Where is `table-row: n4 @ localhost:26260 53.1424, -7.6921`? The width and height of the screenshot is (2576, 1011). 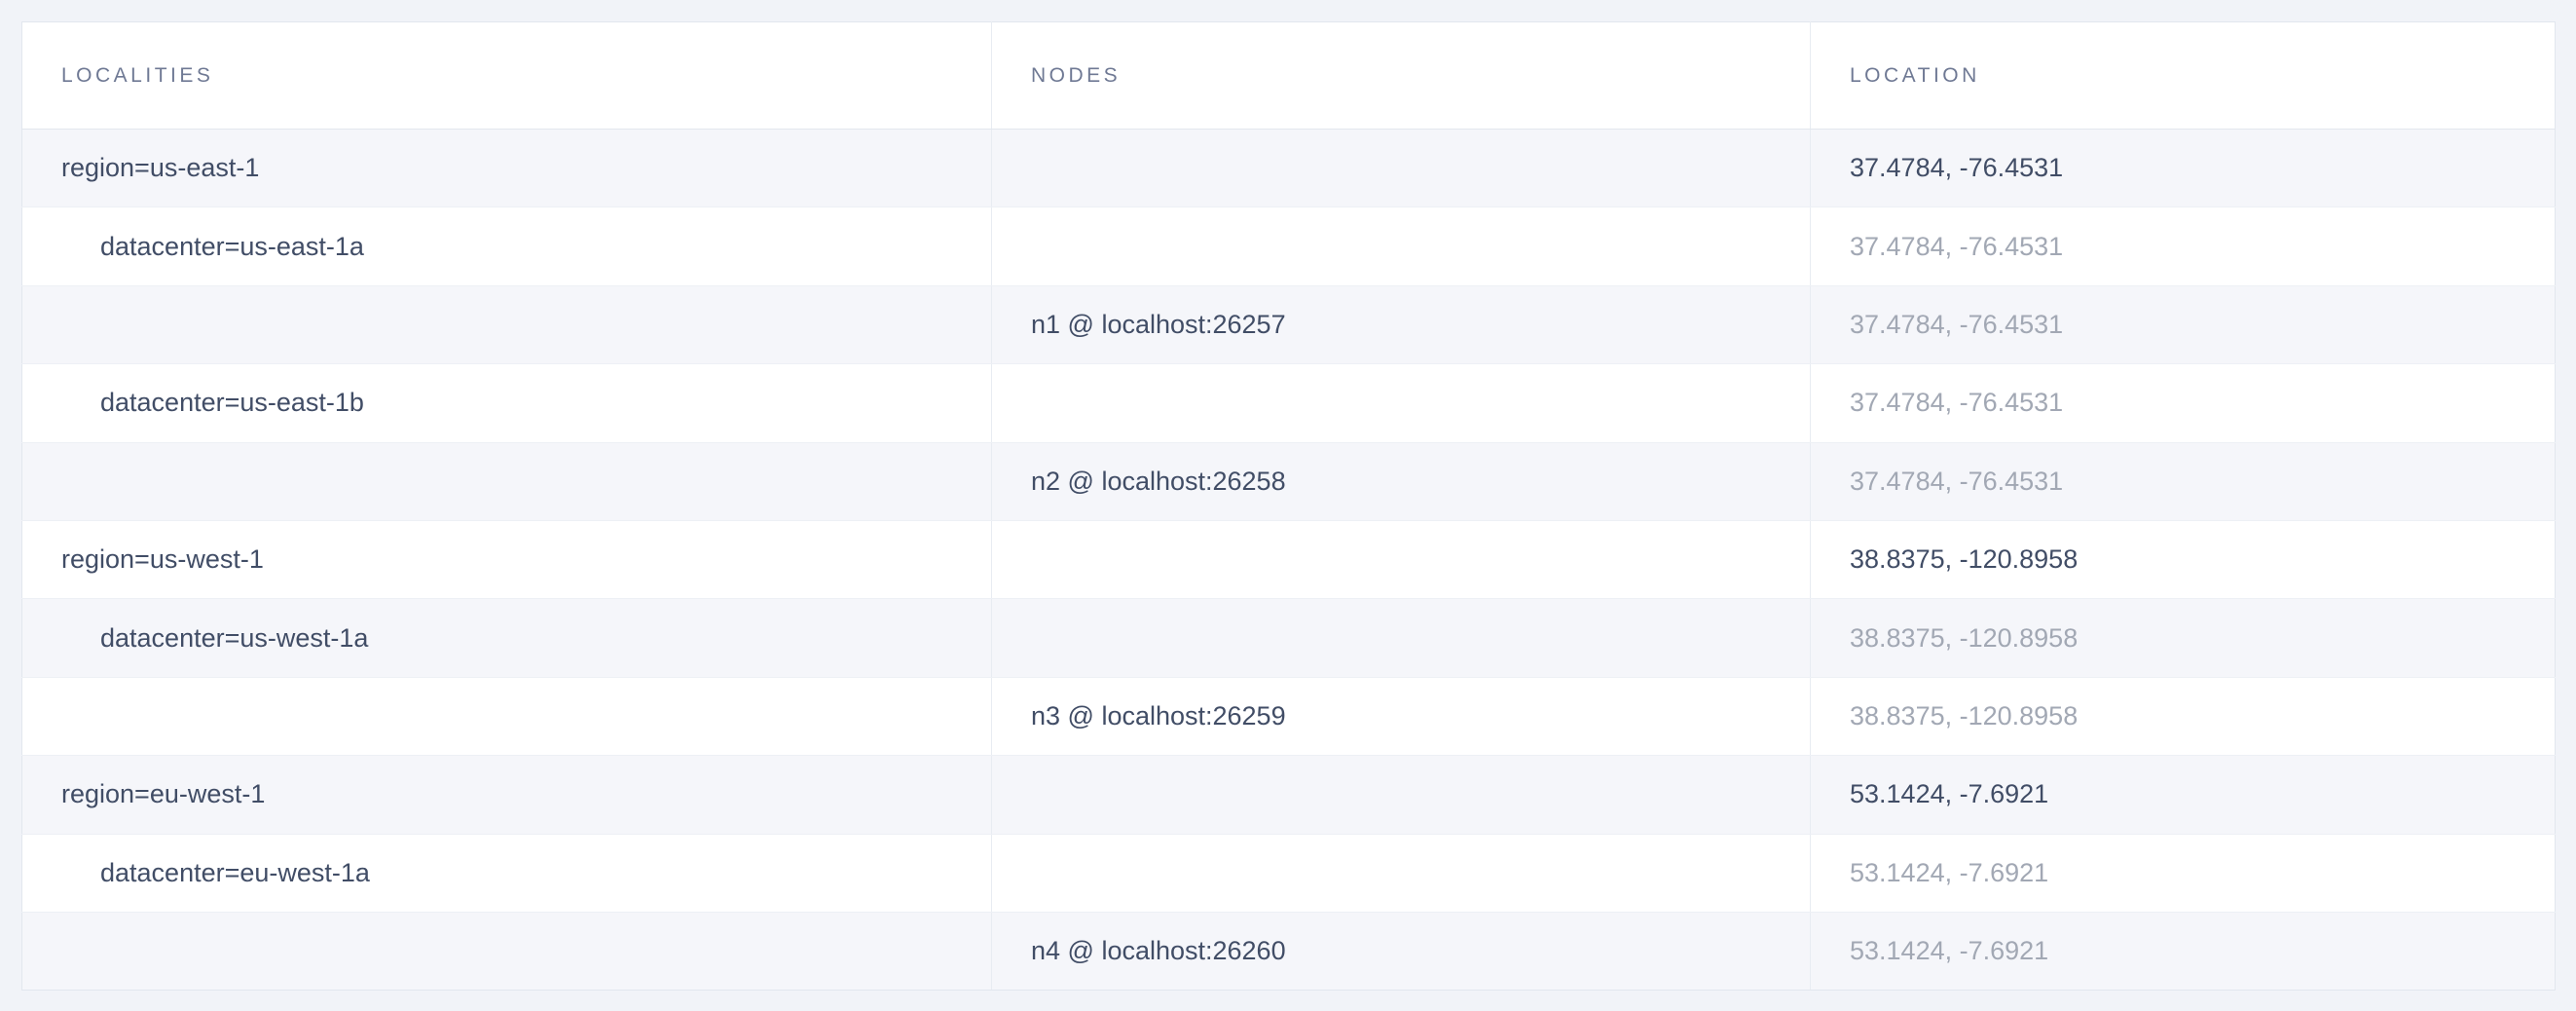 table-row: n4 @ localhost:26260 53.1424, -7.6921 is located at coordinates (1288, 952).